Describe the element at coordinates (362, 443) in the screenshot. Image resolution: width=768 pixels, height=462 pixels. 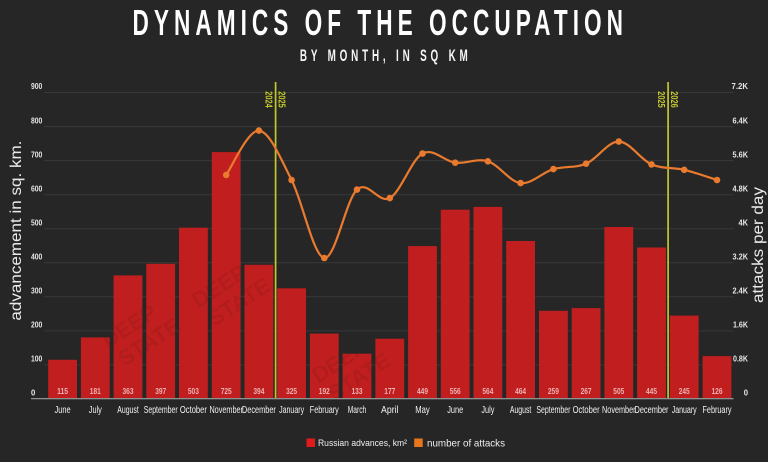
I see `svg-text: Russian advances, km²` at that location.